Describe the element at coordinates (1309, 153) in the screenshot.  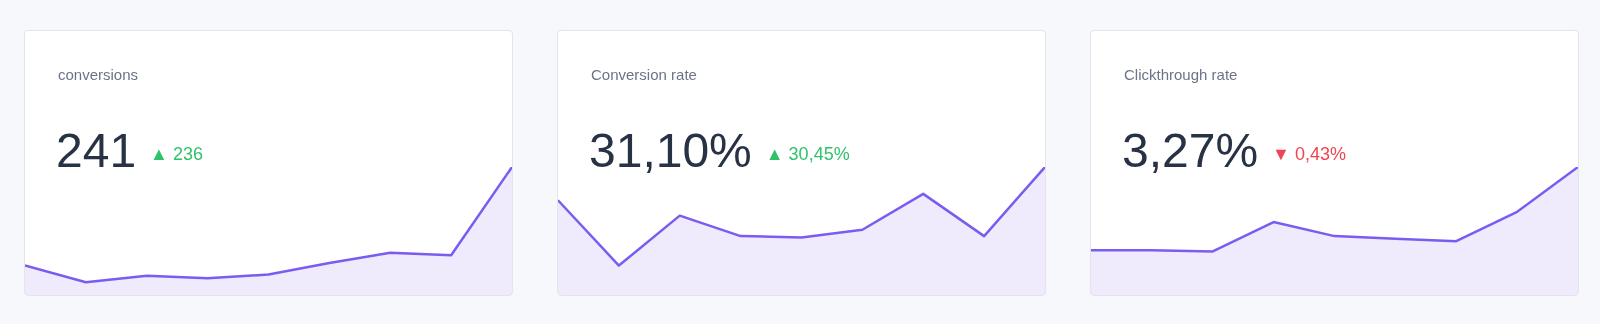
I see `text: ▼ 0,43%` at that location.